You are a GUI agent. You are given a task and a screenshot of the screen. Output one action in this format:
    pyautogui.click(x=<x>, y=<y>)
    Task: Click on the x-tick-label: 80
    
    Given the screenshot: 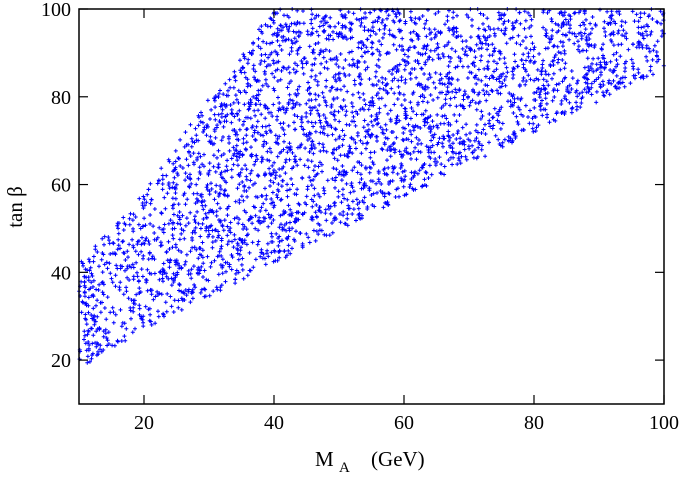 What is the action you would take?
    pyautogui.click(x=534, y=423)
    